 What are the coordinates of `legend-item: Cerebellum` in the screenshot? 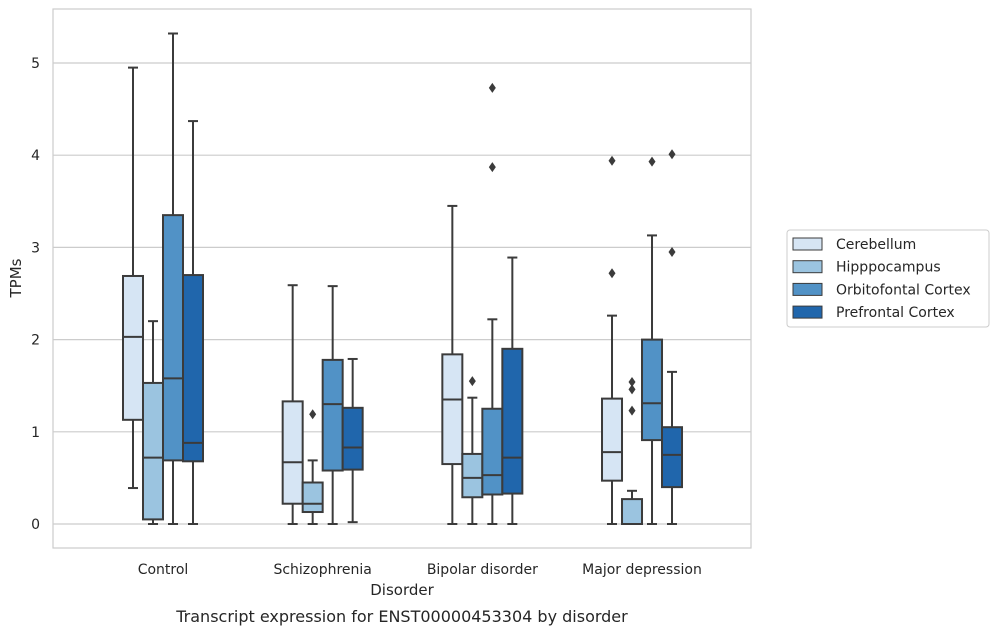 It's located at (854, 245).